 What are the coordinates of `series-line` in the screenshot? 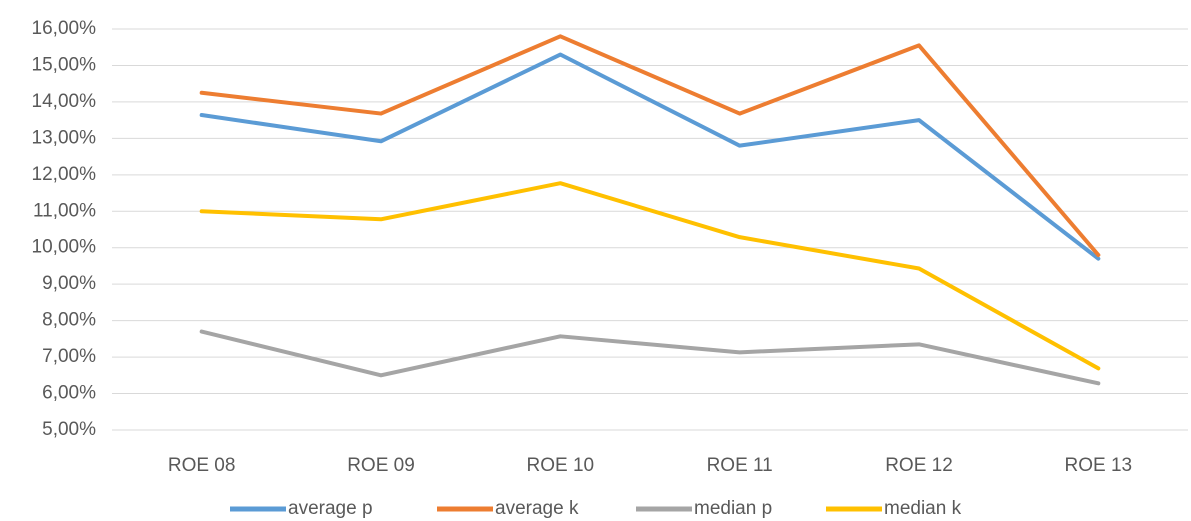 It's located at (650, 357).